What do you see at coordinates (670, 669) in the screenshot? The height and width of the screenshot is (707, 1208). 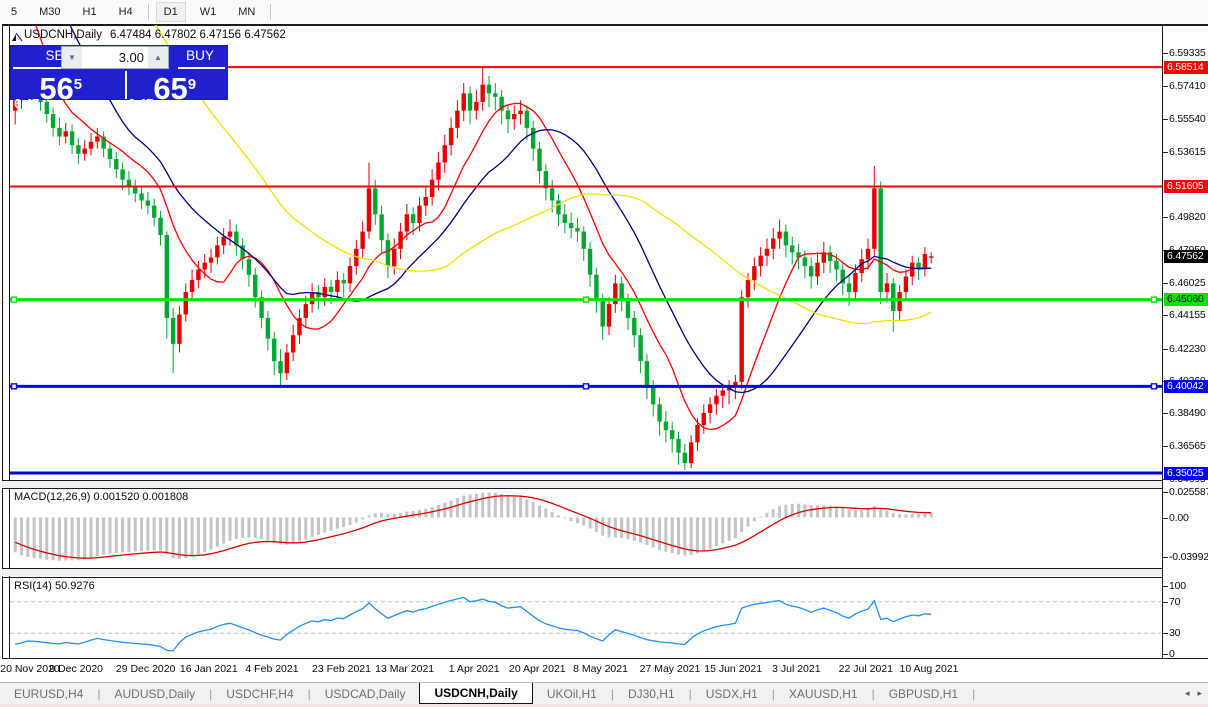 I see `date-axis-label: 27 May 2021` at bounding box center [670, 669].